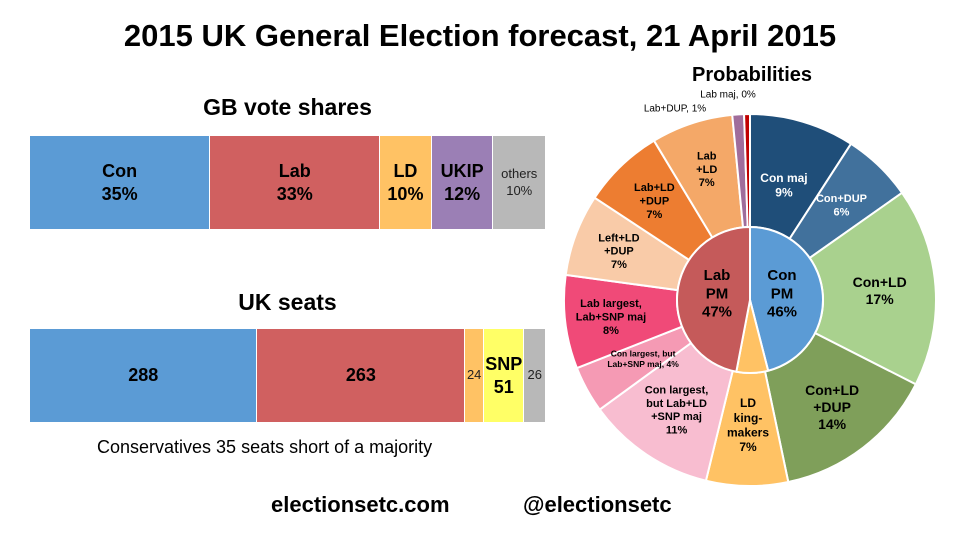  I want to click on outer-slice-label: Lab +LD 7%, so click(706, 169).